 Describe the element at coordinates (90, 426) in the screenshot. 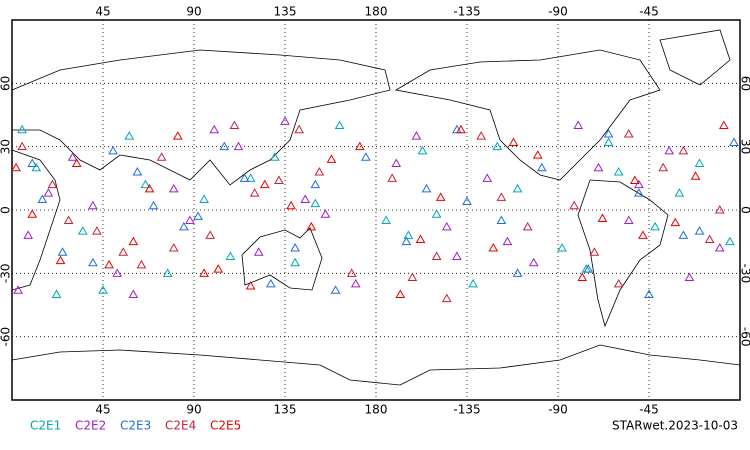

I see `legend-entry: C2E2` at that location.